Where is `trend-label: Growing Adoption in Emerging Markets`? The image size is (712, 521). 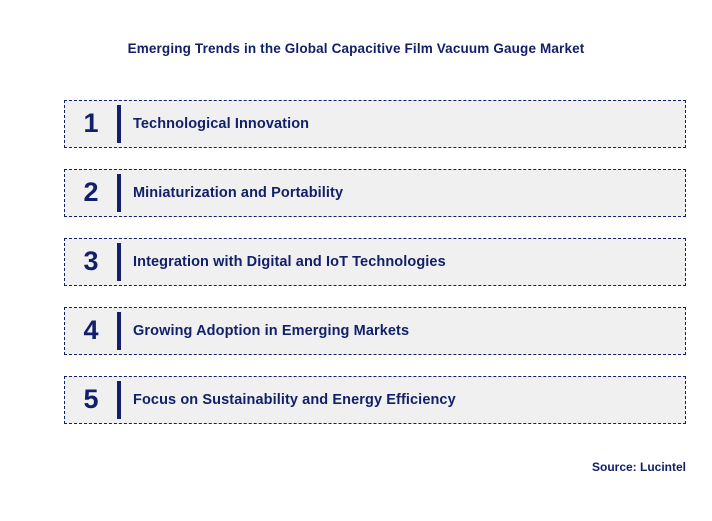 trend-label: Growing Adoption in Emerging Markets is located at coordinates (271, 331).